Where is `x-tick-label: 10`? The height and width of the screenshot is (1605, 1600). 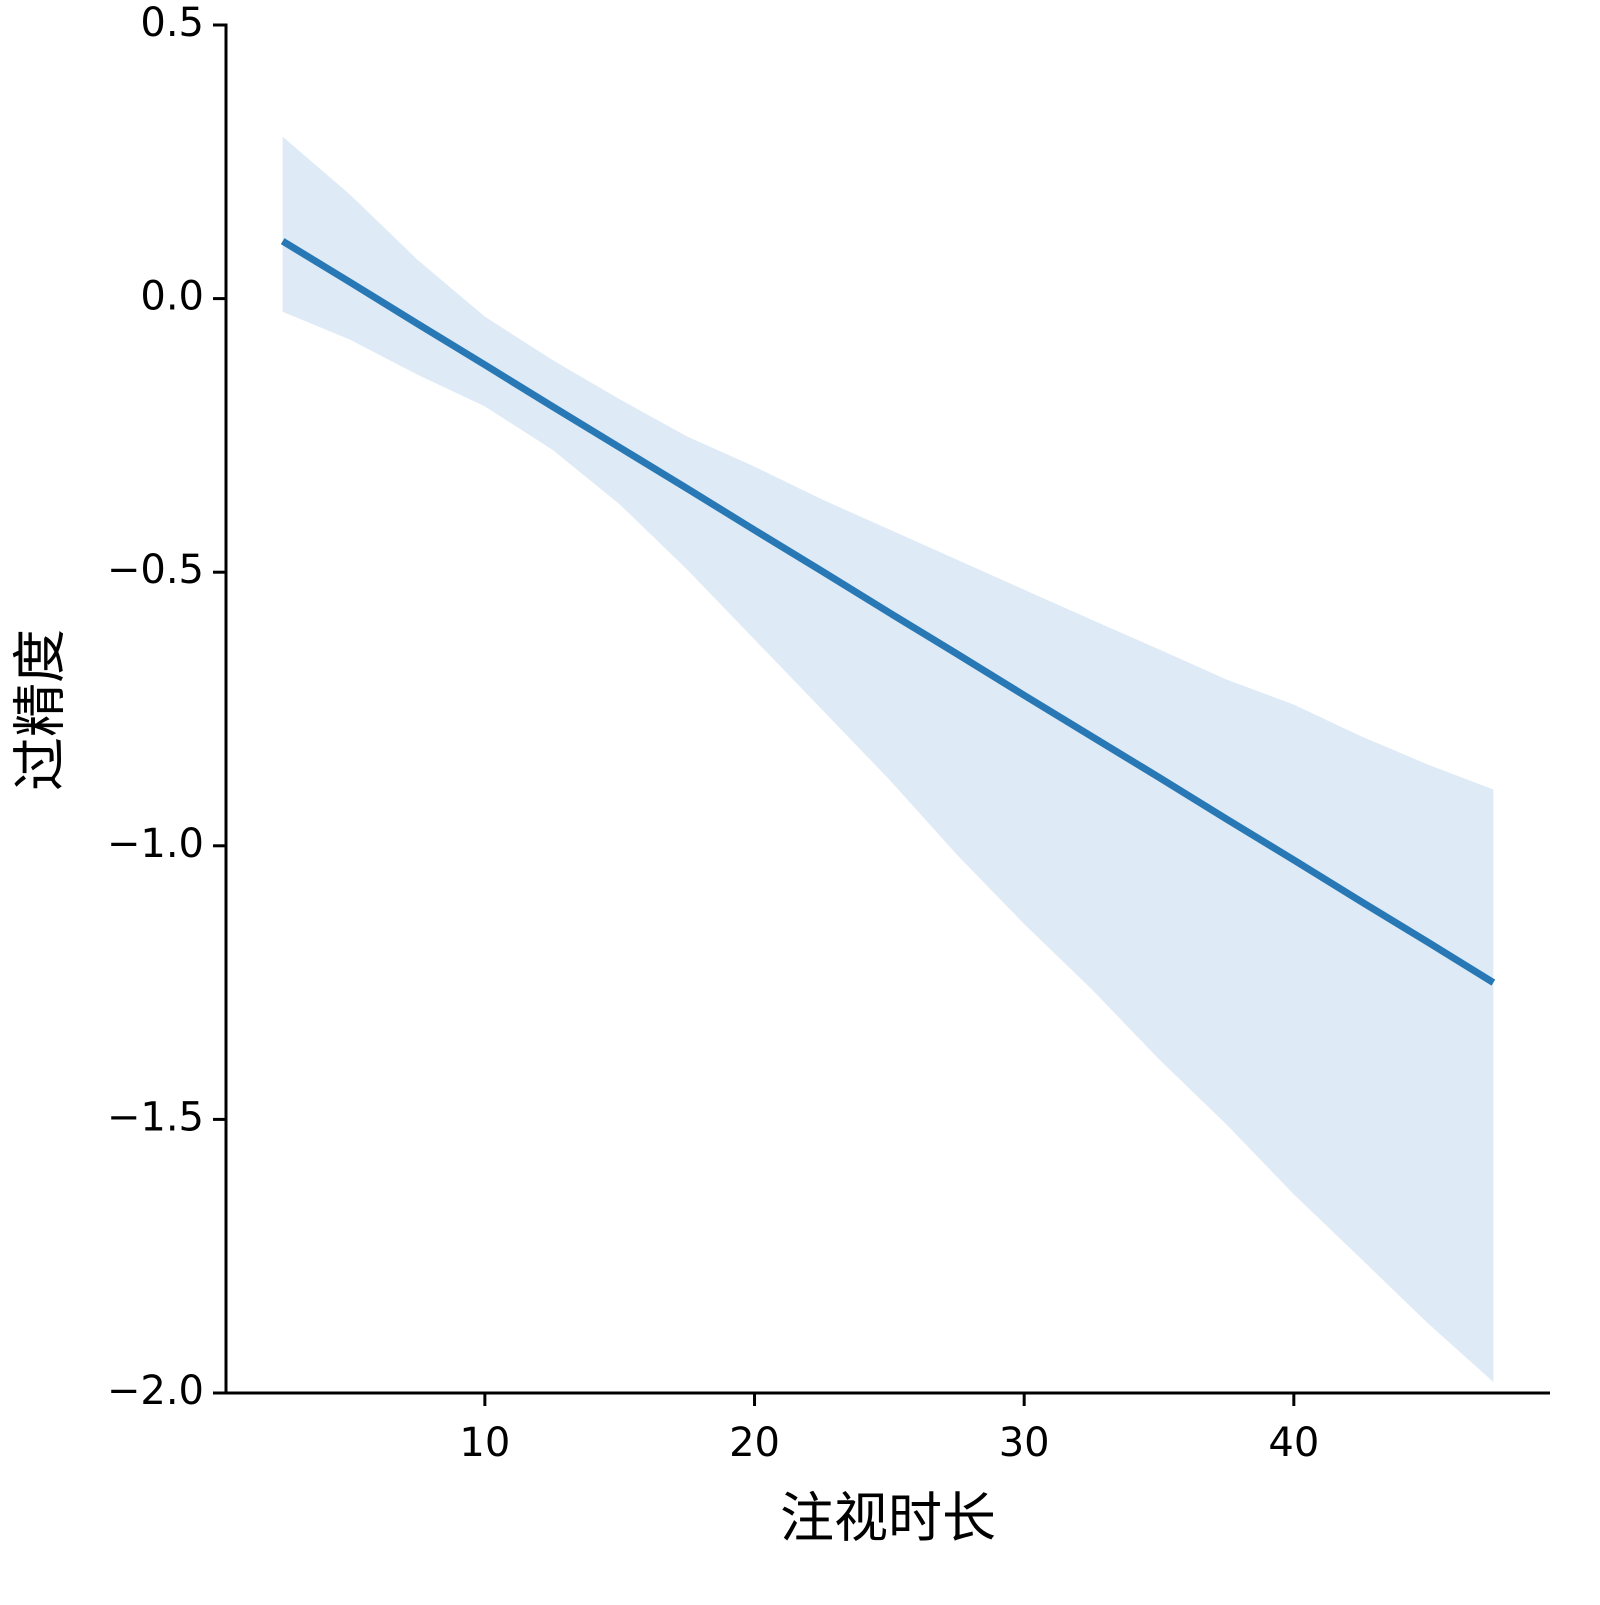 x-tick-label: 10 is located at coordinates (484, 1443).